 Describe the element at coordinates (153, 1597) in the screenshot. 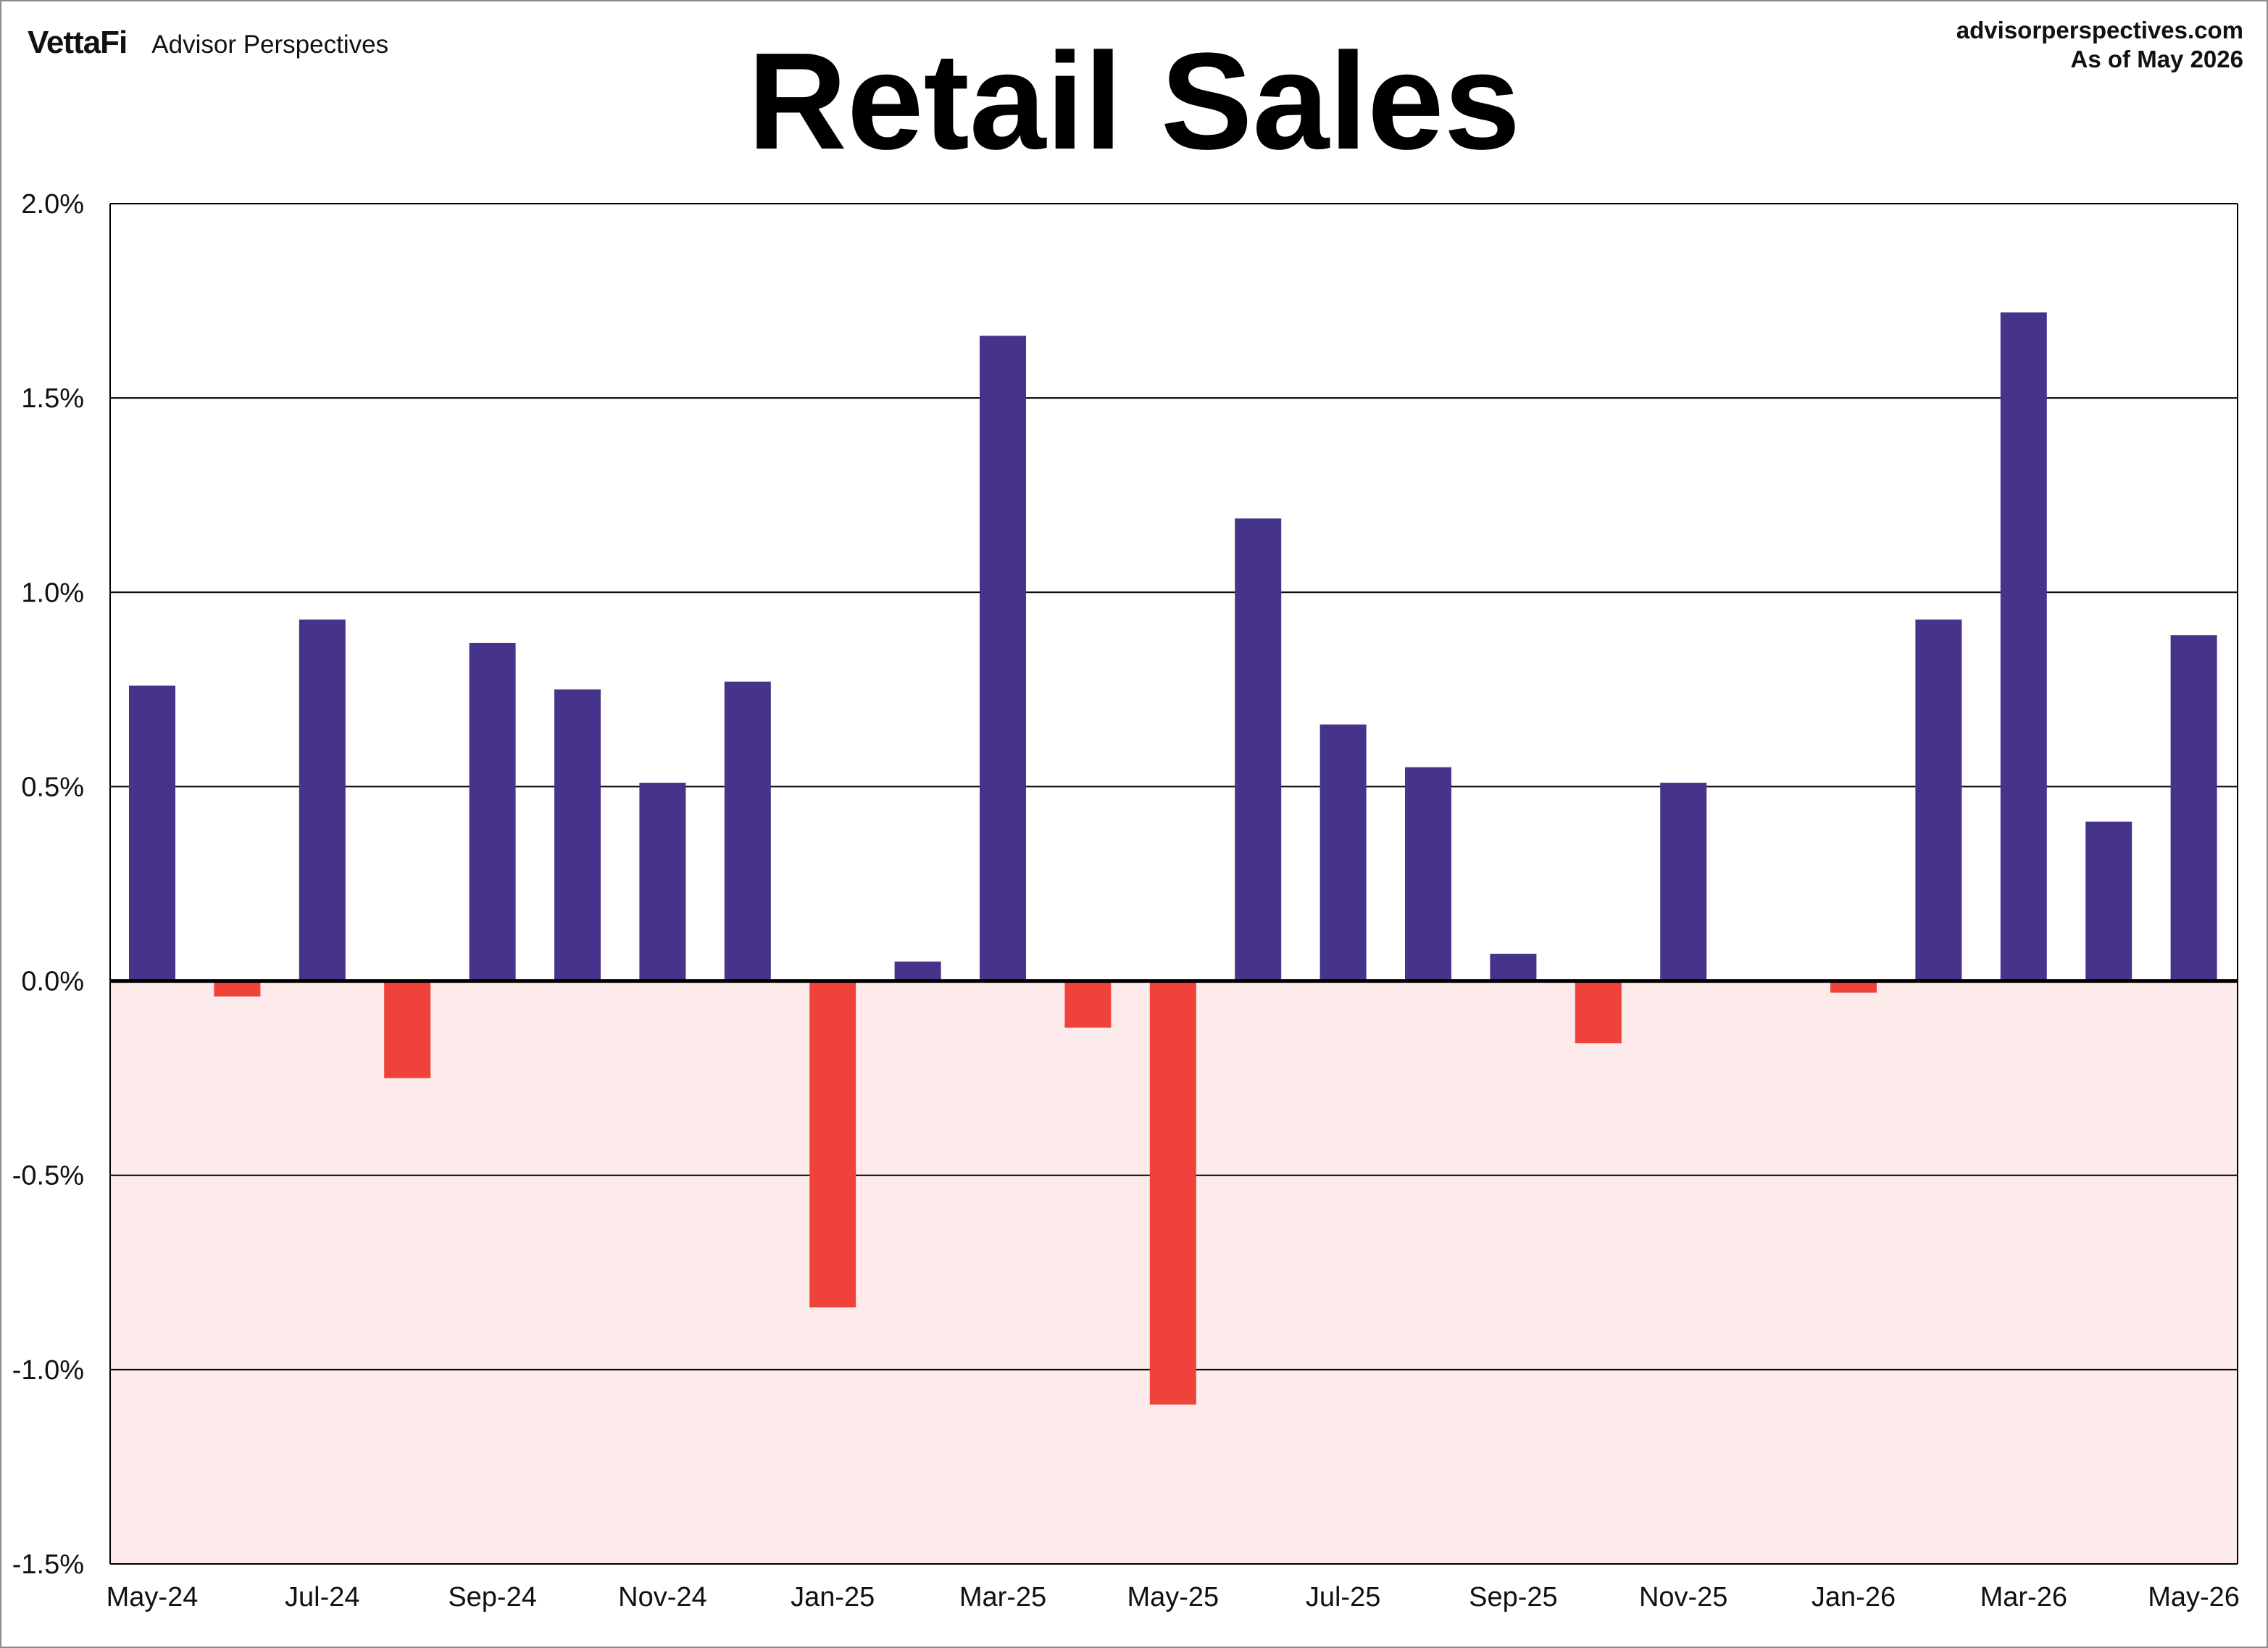

I see `x-tick-label: May-24` at that location.